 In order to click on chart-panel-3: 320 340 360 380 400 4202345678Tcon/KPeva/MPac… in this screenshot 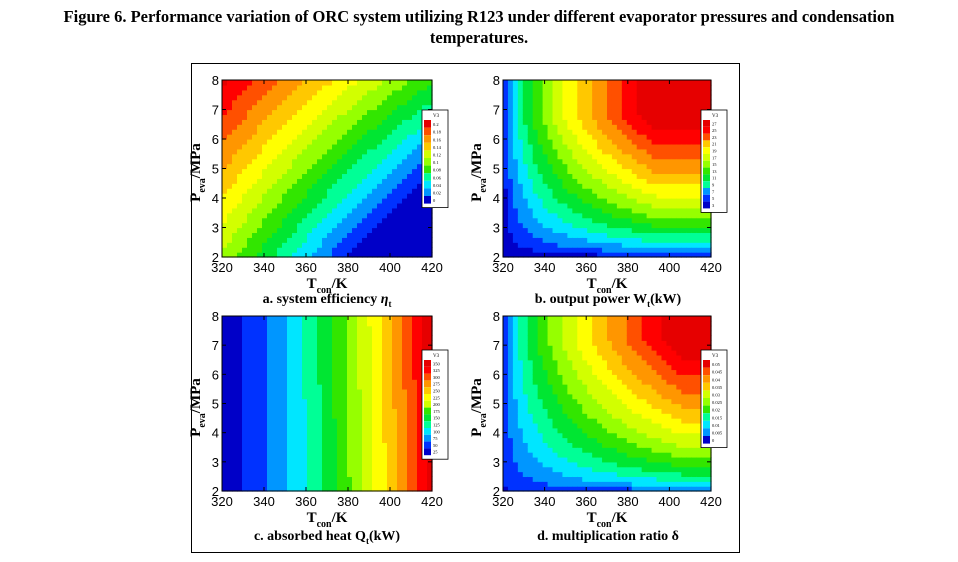, I will do `click(318, 427)`.